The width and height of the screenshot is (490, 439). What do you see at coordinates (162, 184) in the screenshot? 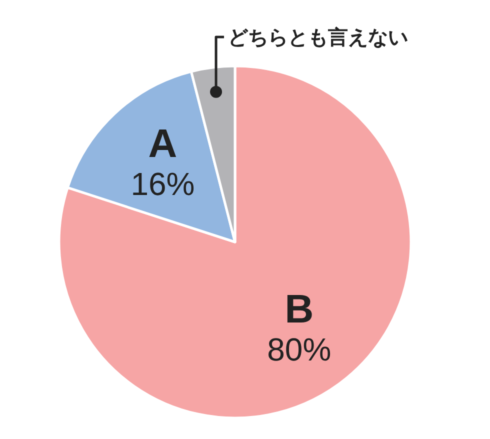
I see `data-label: 16%` at bounding box center [162, 184].